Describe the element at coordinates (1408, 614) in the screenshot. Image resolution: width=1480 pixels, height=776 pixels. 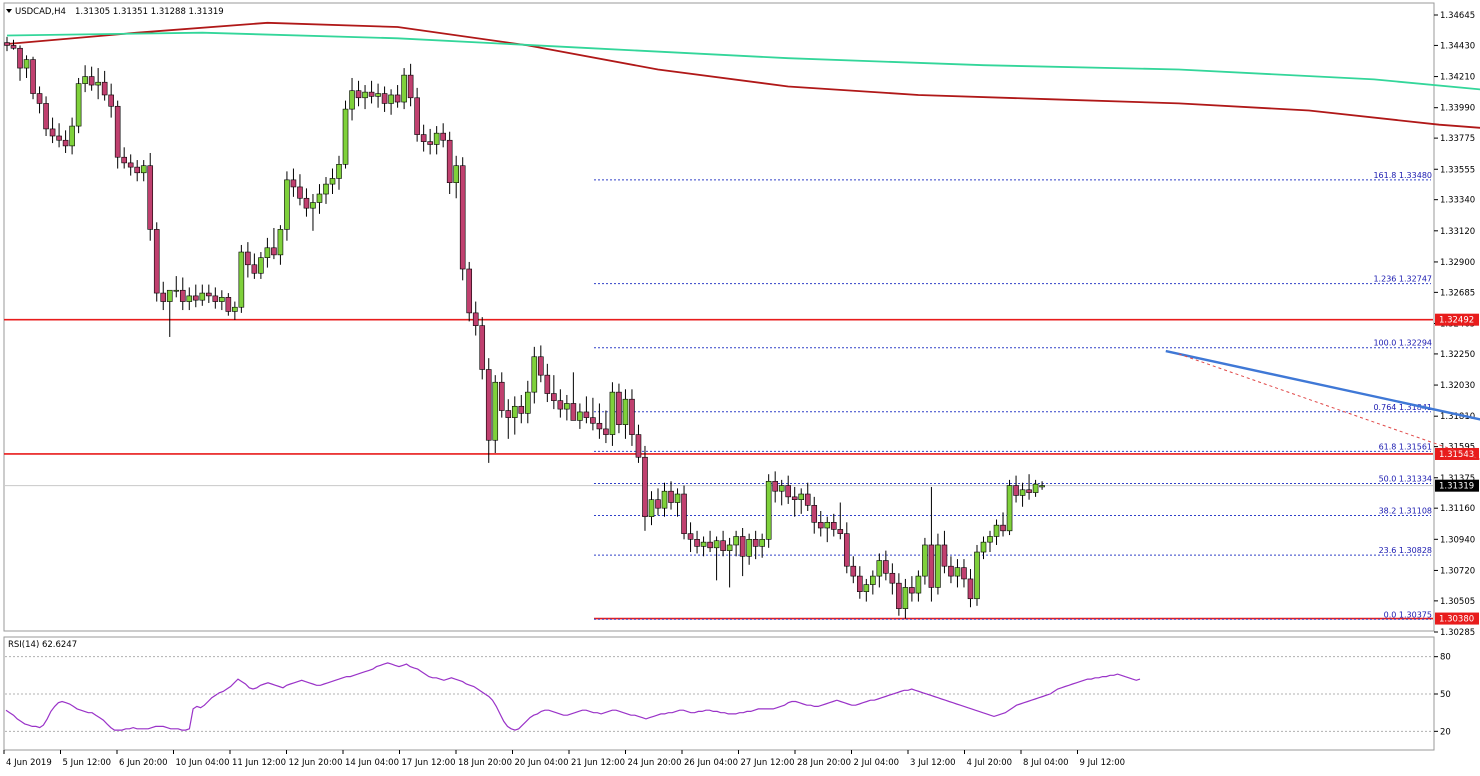
I see `fib-label: 0.0 1.30375` at that location.